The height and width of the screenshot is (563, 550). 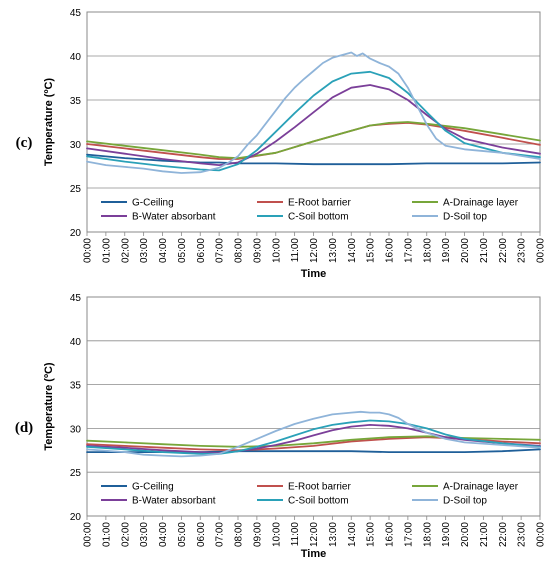 What do you see at coordinates (24, 428) in the screenshot?
I see `panel-label: (d)` at bounding box center [24, 428].